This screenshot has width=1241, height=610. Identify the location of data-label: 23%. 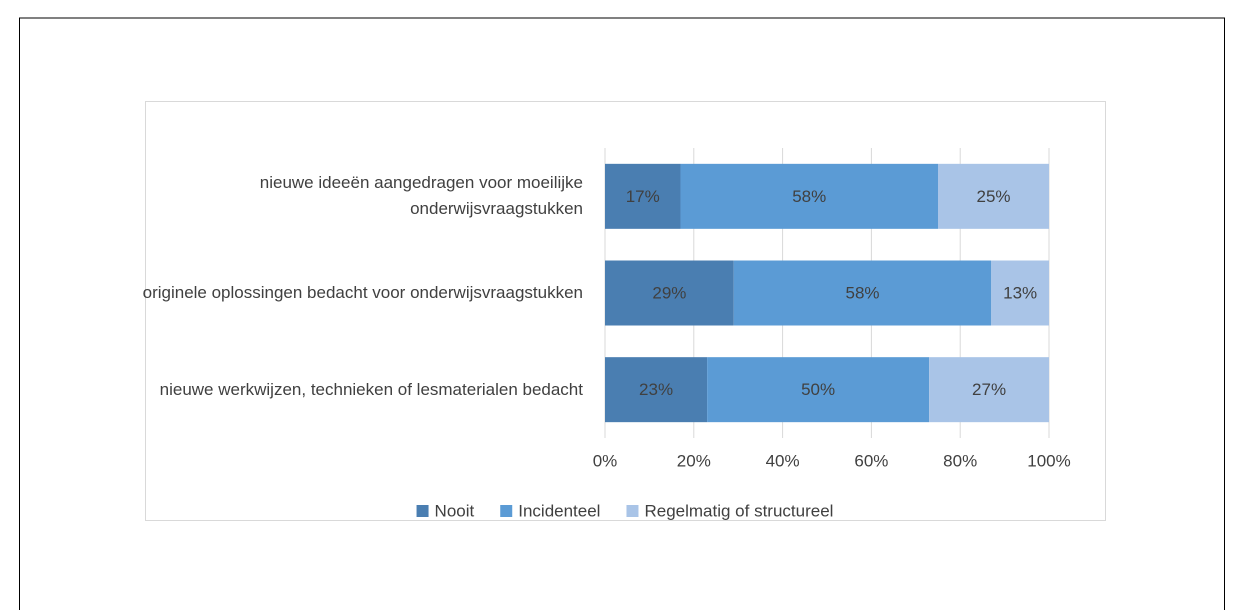
(656, 389).